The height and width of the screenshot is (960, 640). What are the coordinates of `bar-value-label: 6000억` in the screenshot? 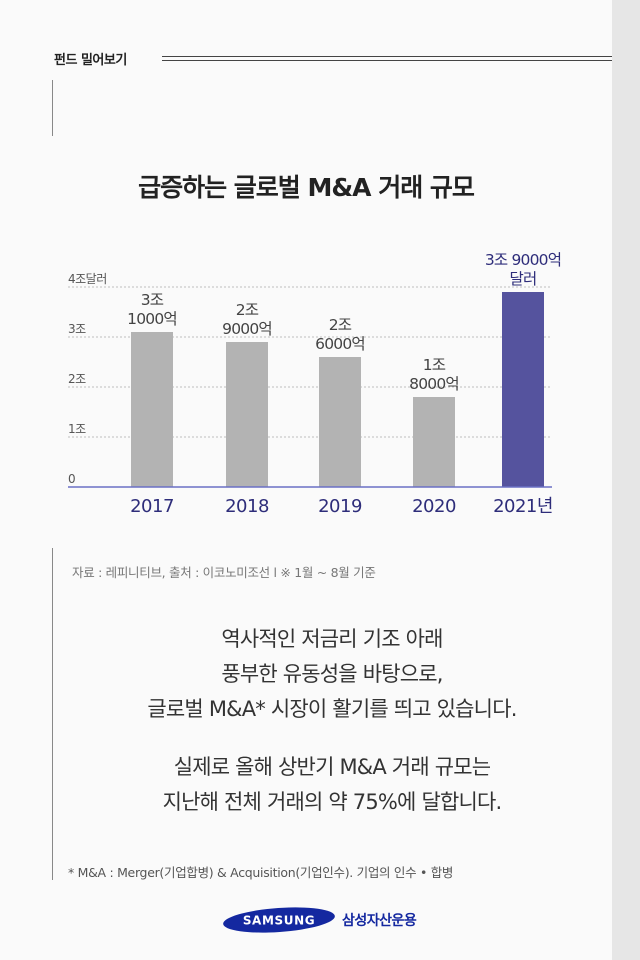 It's located at (340, 344).